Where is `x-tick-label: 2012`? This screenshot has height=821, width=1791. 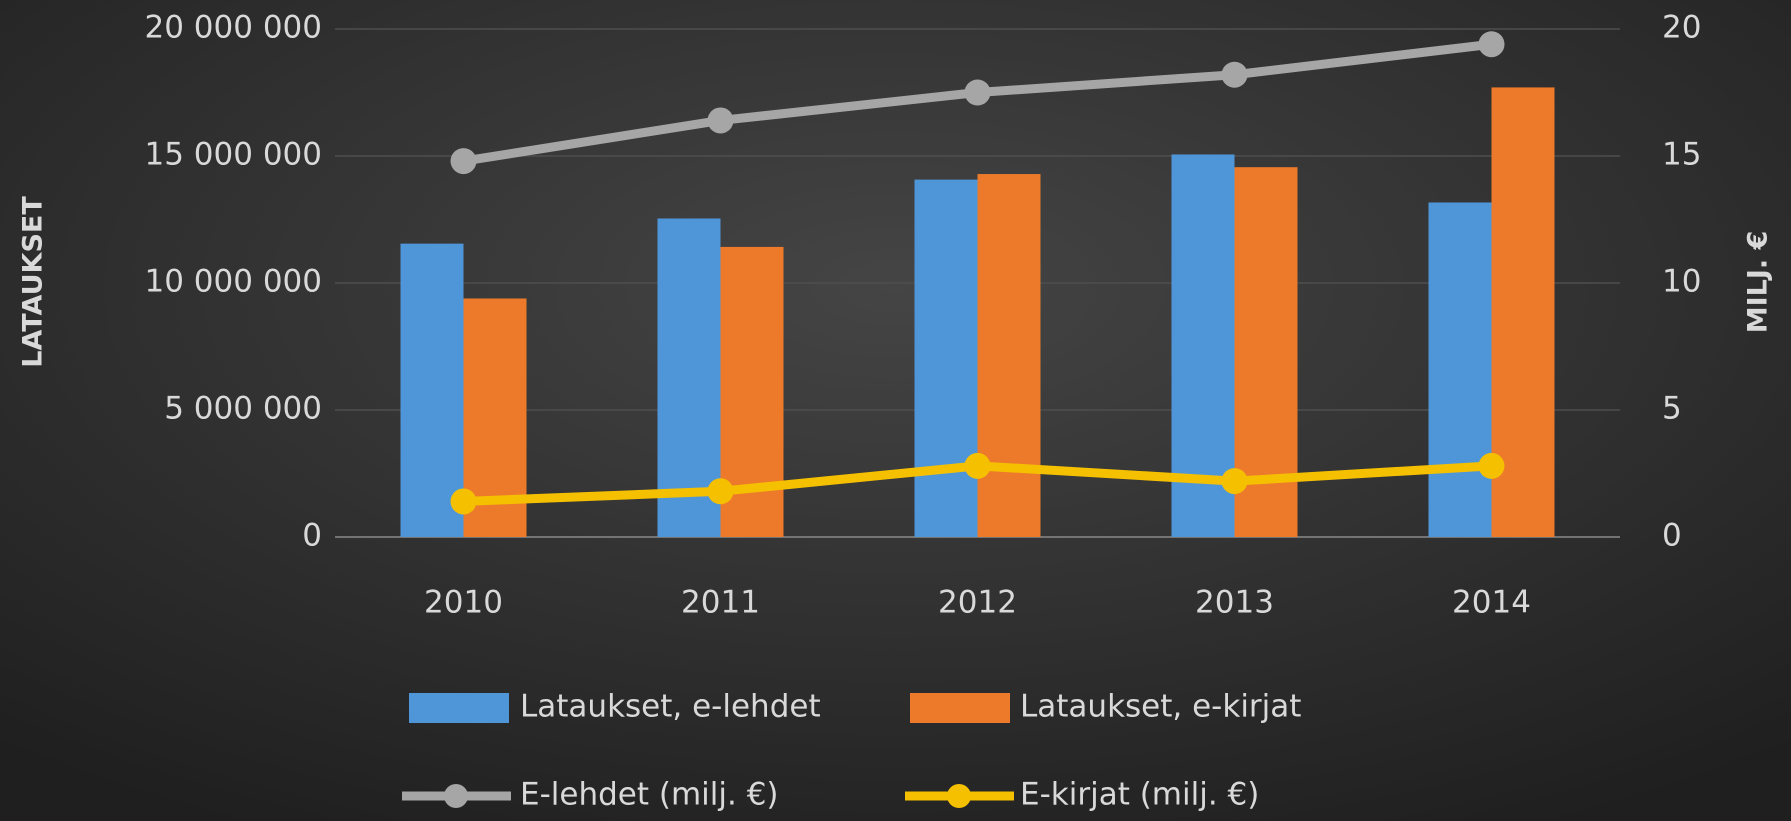
x-tick-label: 2012 is located at coordinates (977, 603).